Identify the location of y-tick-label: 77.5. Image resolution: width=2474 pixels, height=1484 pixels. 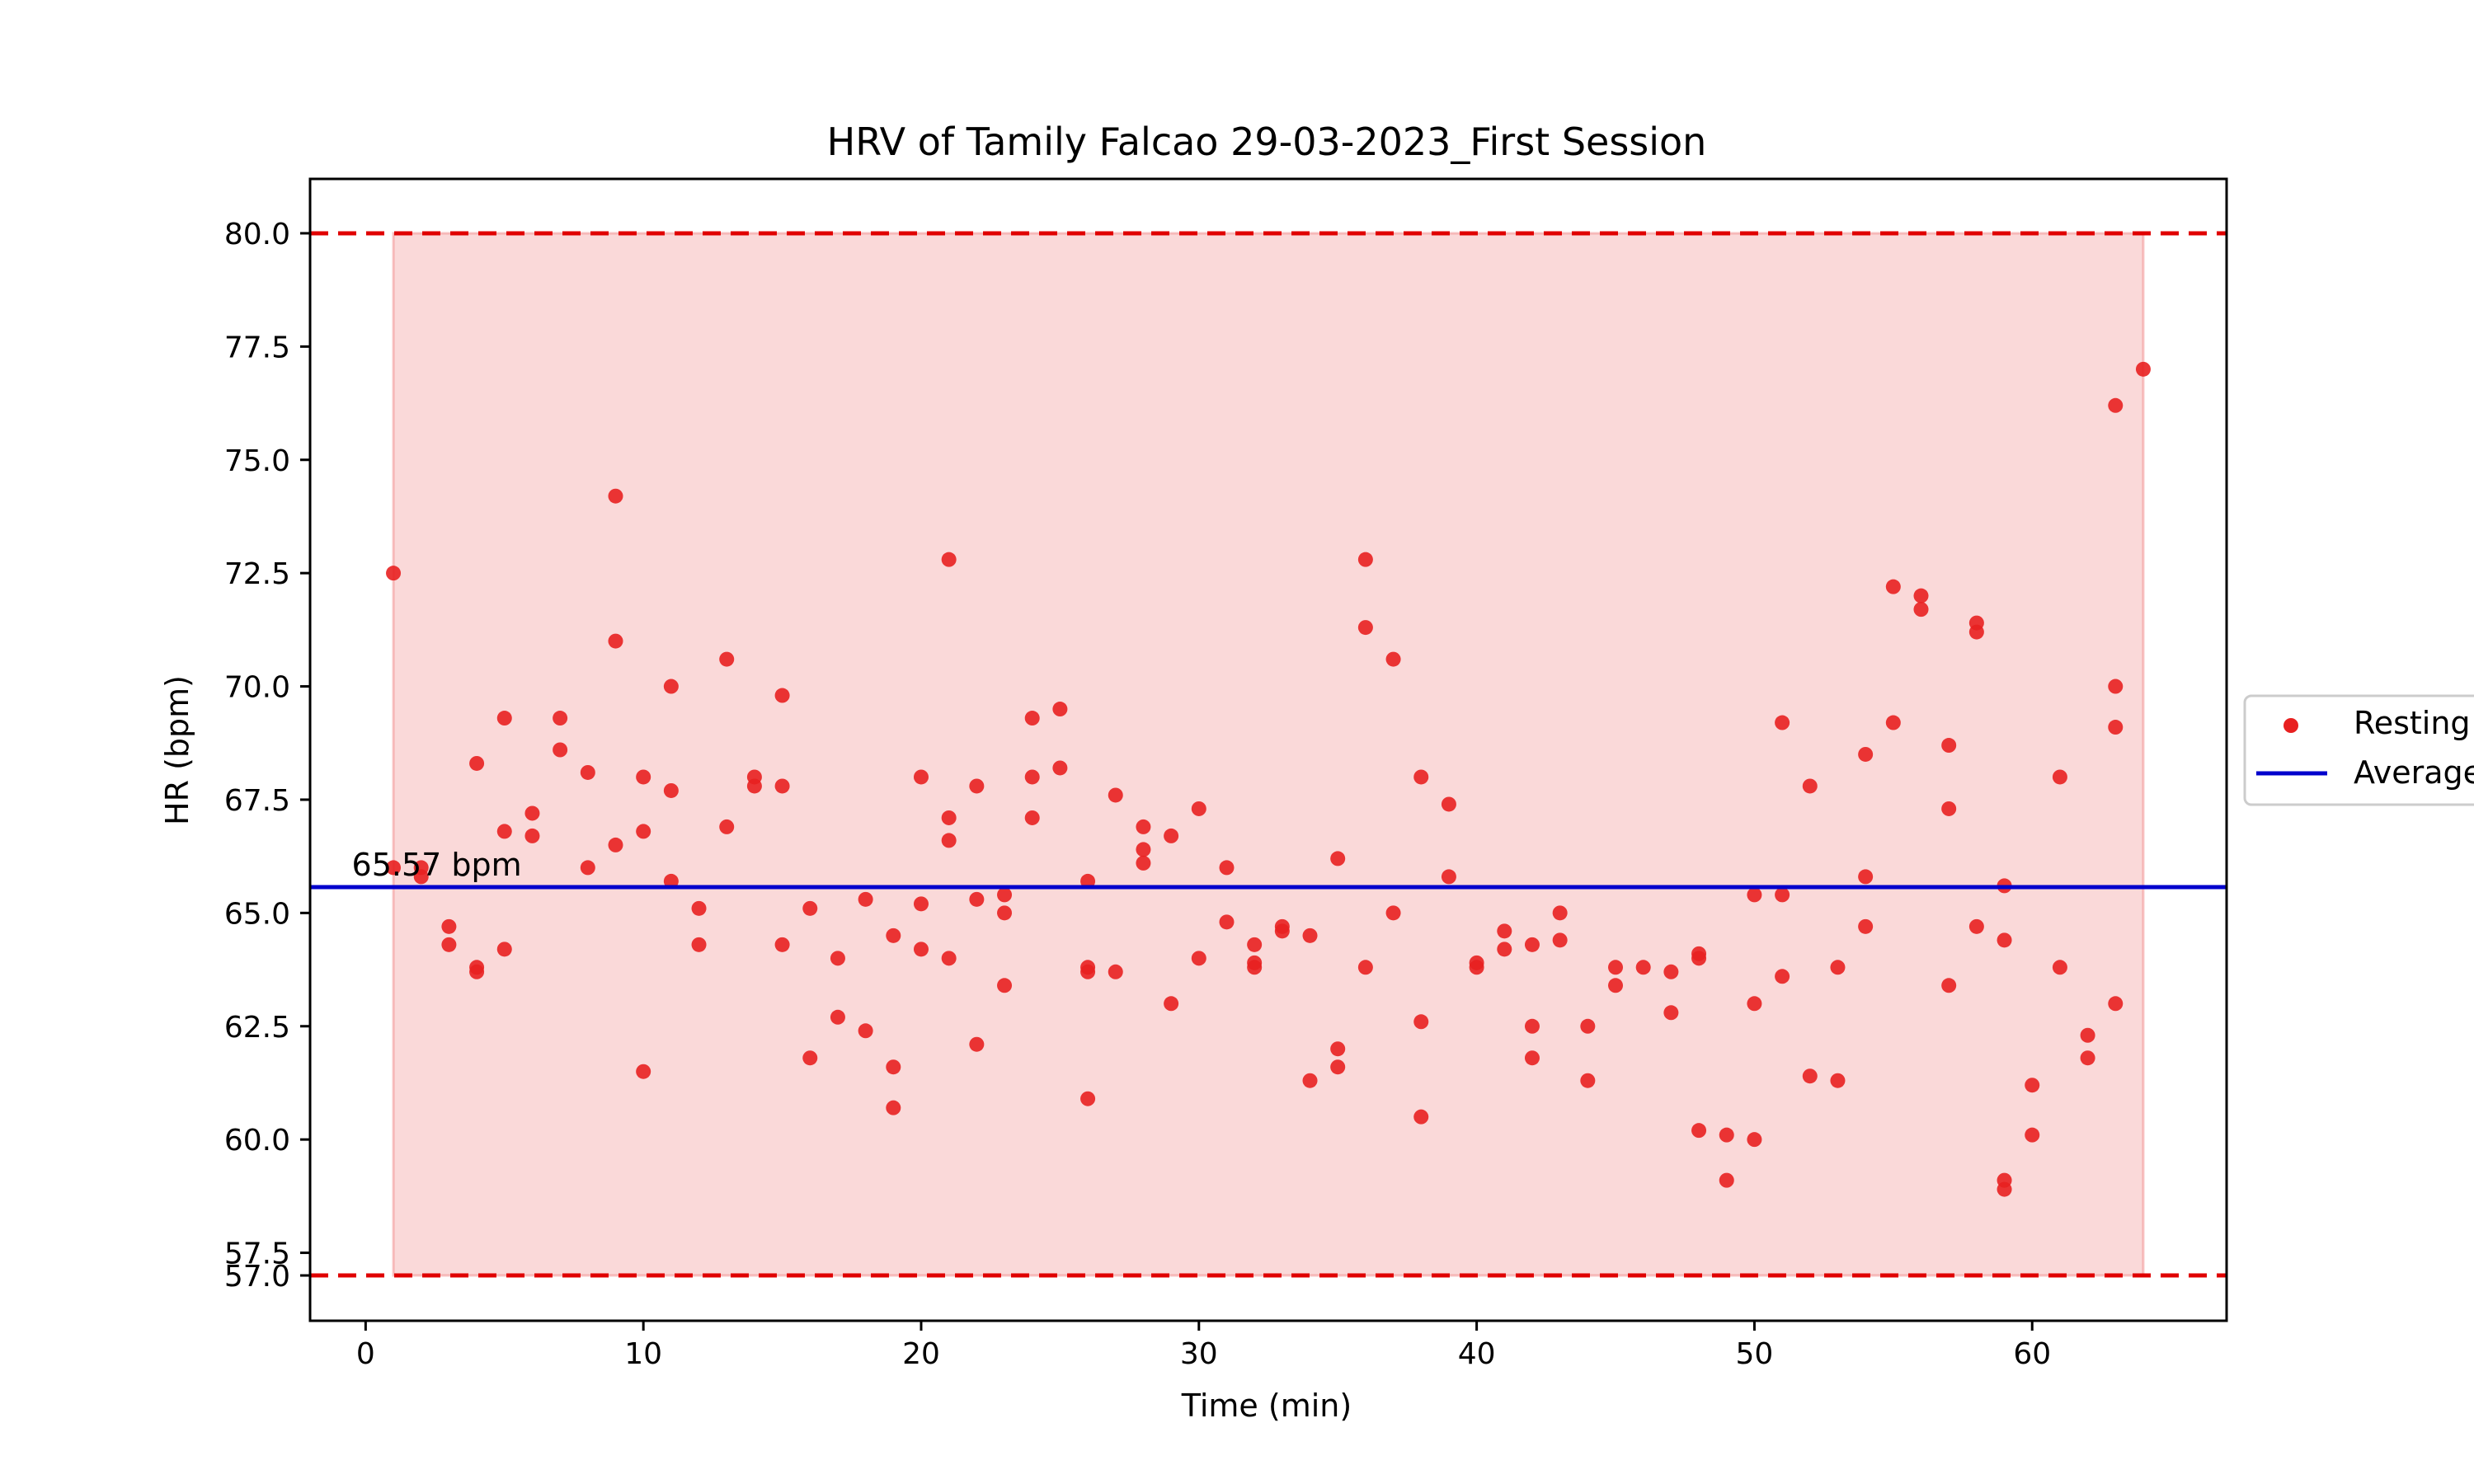
(257, 347).